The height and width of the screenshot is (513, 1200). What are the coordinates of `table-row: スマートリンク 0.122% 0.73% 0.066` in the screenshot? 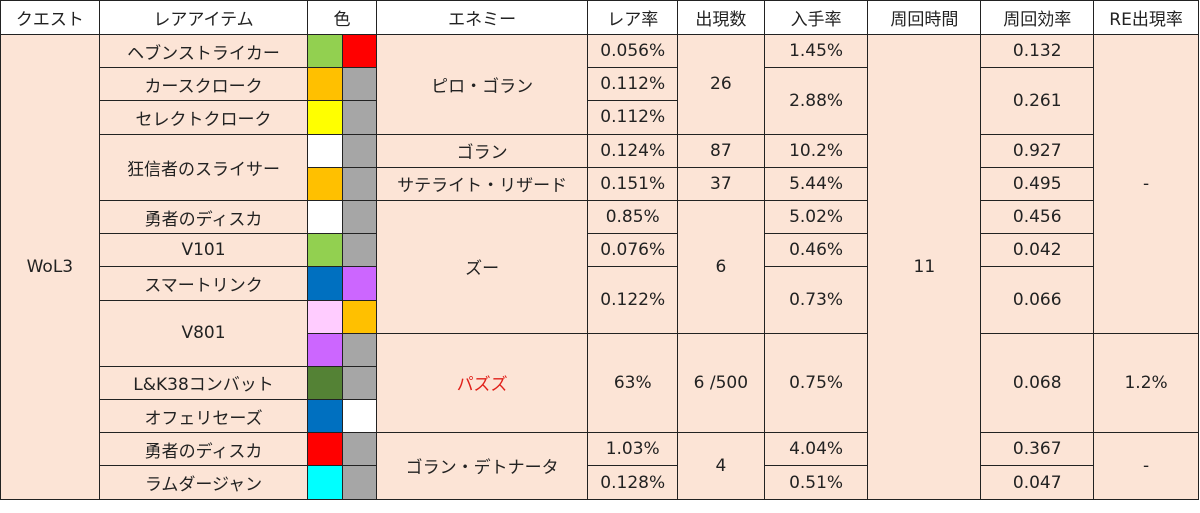 It's located at (600, 300).